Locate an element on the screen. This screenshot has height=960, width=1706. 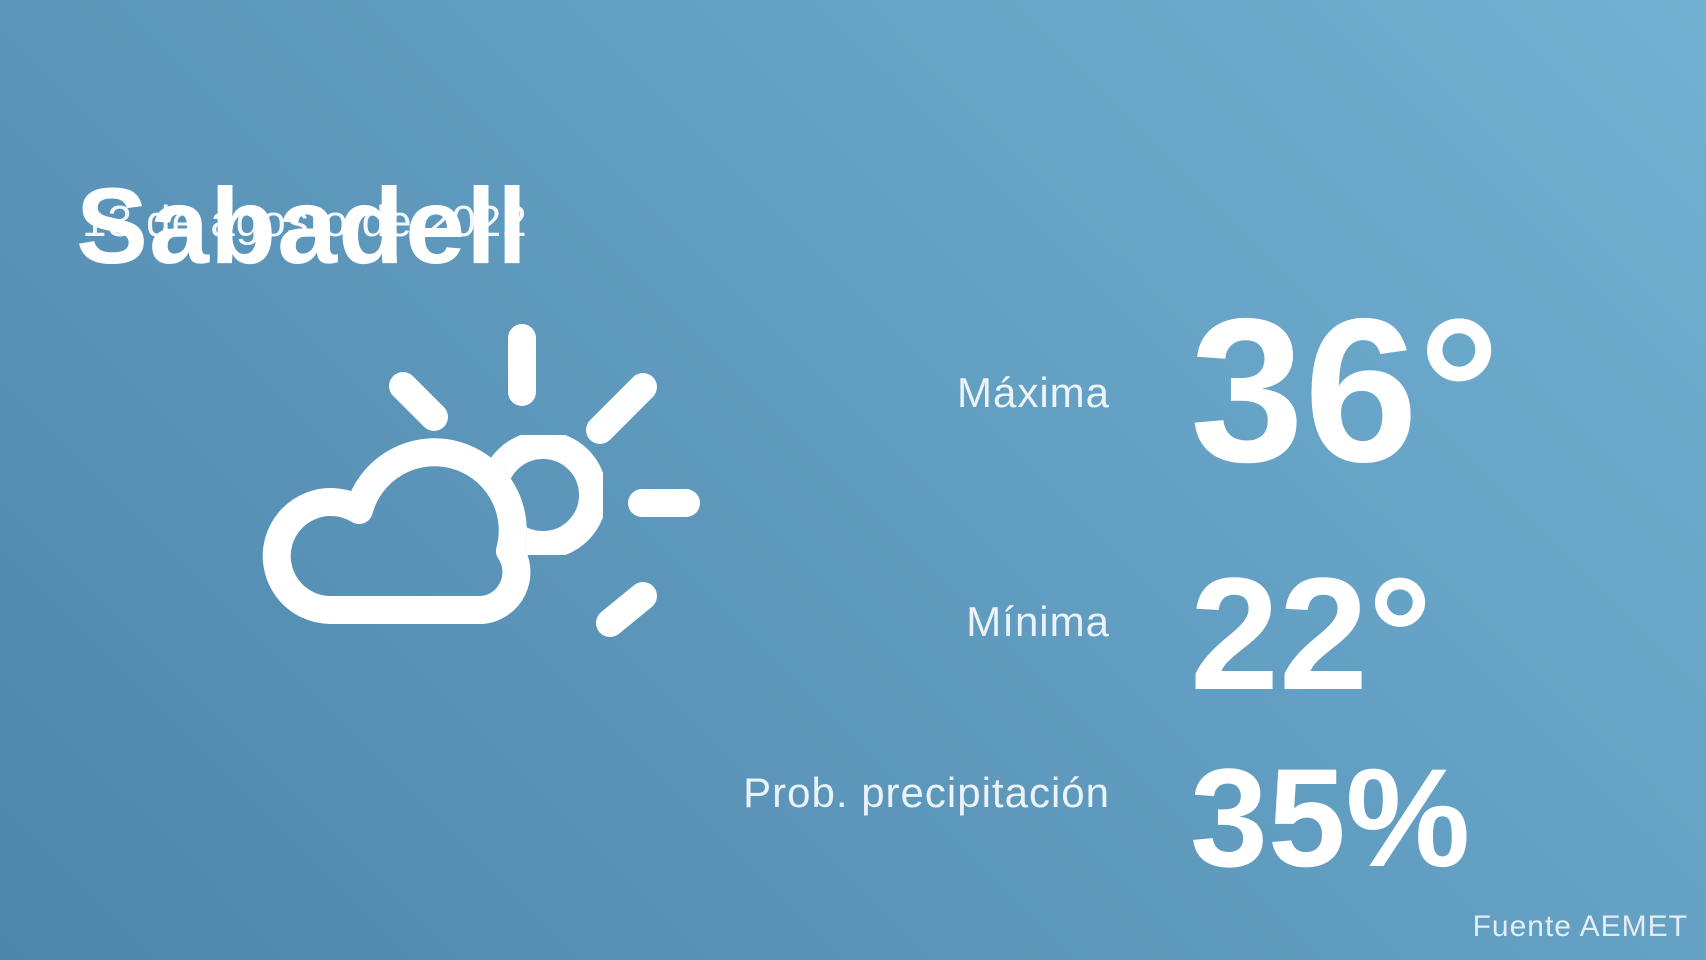
max-temp-value: 36° is located at coordinates (1345, 390).